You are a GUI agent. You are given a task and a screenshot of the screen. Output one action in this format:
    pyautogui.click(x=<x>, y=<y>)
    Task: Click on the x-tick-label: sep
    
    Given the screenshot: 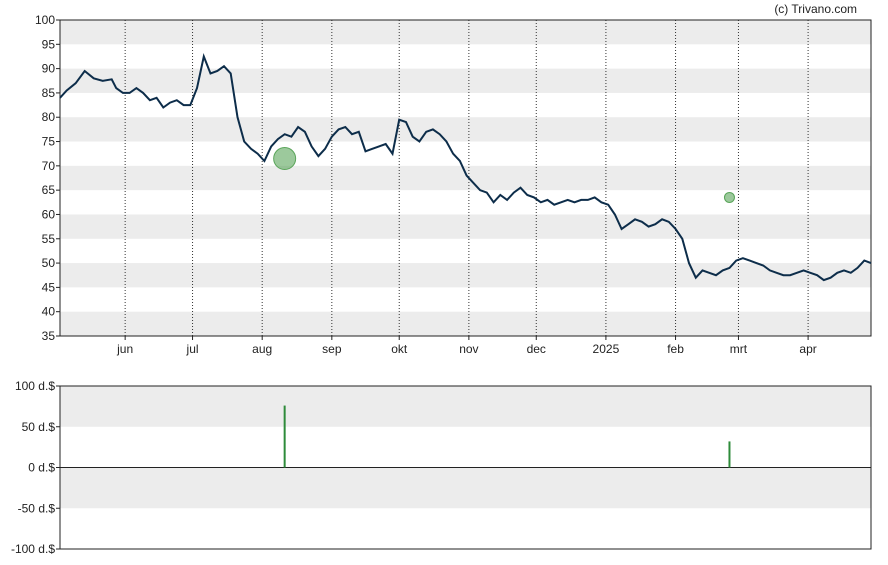 What is the action you would take?
    pyautogui.click(x=332, y=349)
    